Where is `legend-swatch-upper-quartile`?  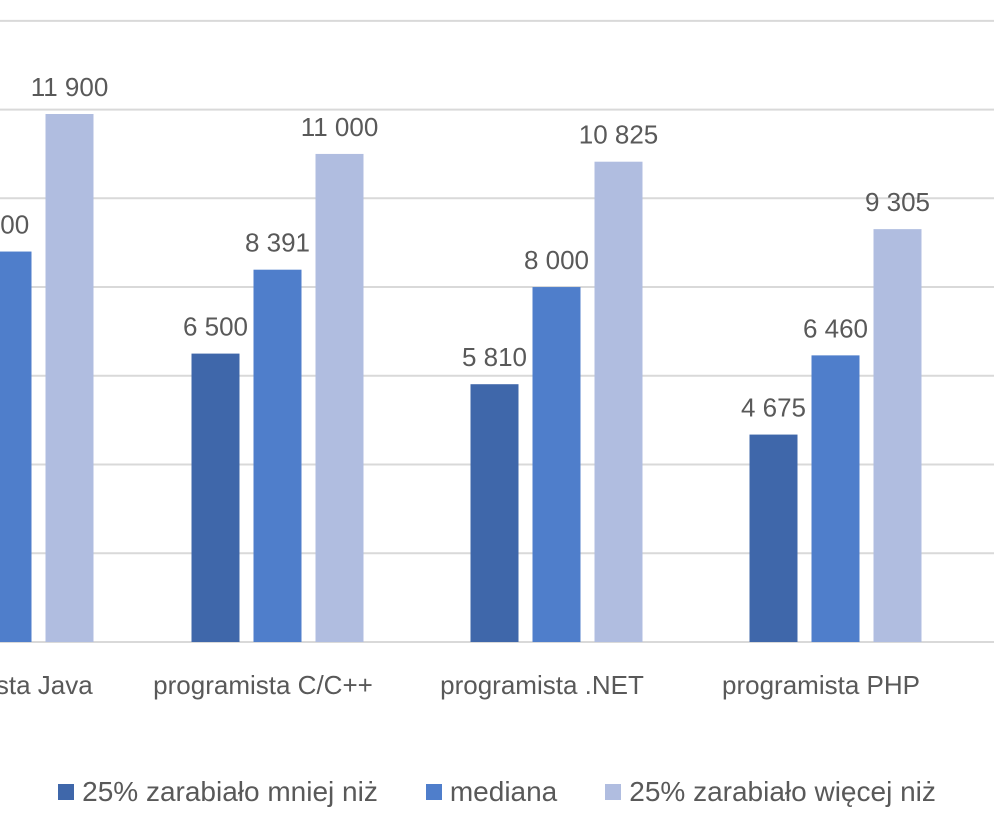
legend-swatch-upper-quartile is located at coordinates (613, 792).